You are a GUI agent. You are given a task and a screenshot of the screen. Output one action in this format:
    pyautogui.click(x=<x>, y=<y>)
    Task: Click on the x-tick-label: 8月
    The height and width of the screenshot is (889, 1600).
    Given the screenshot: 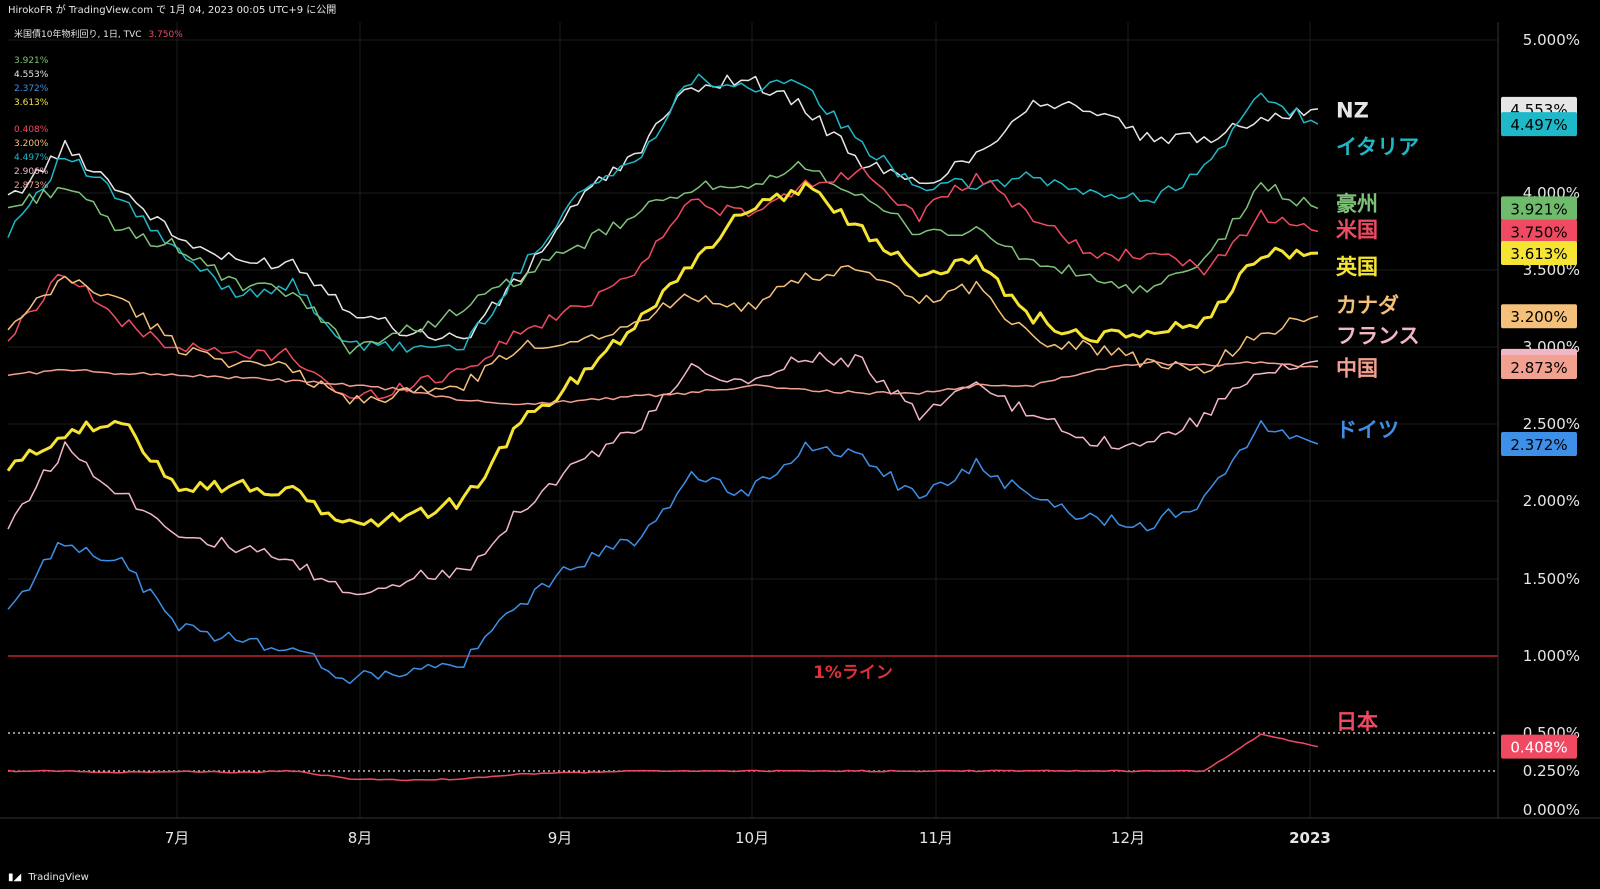 What is the action you would take?
    pyautogui.click(x=360, y=838)
    